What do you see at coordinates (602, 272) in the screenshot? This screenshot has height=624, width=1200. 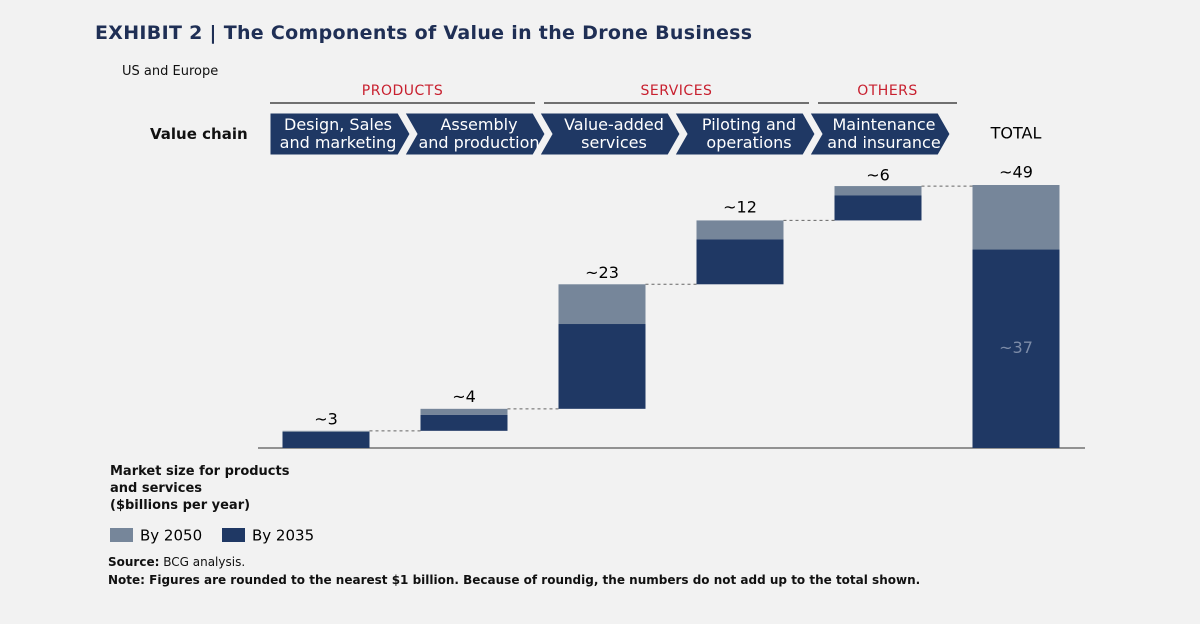 I see `total-label: ~23` at bounding box center [602, 272].